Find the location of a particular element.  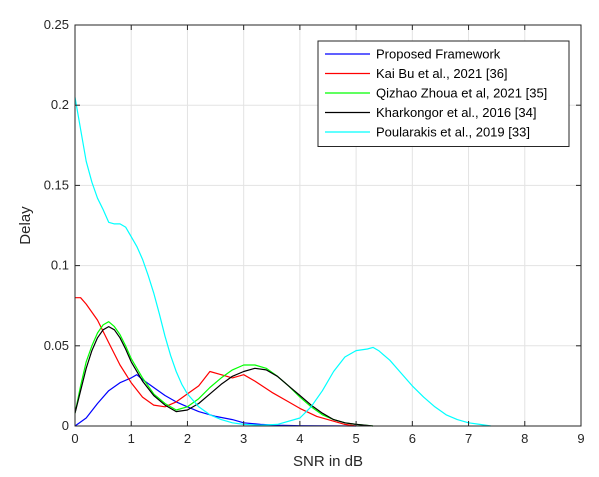

x-tick-label: 9 is located at coordinates (580, 438).